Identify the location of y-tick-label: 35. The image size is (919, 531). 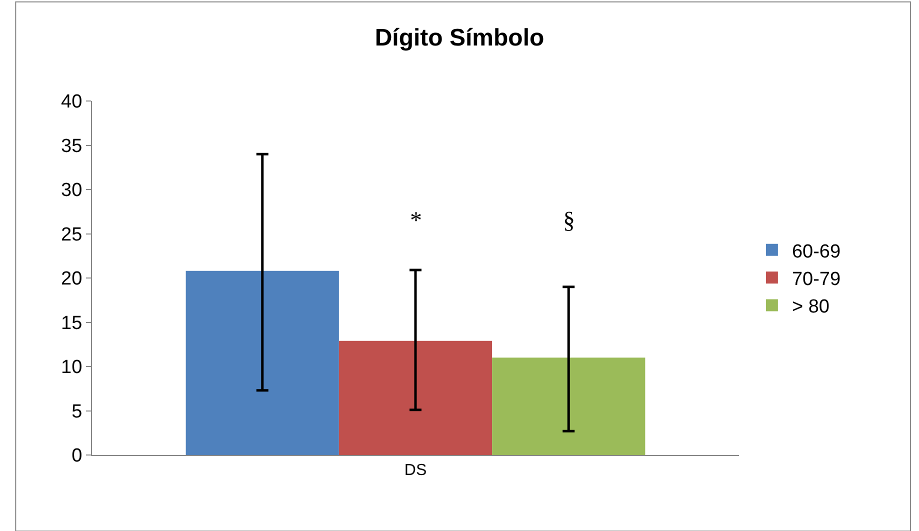
(71, 146).